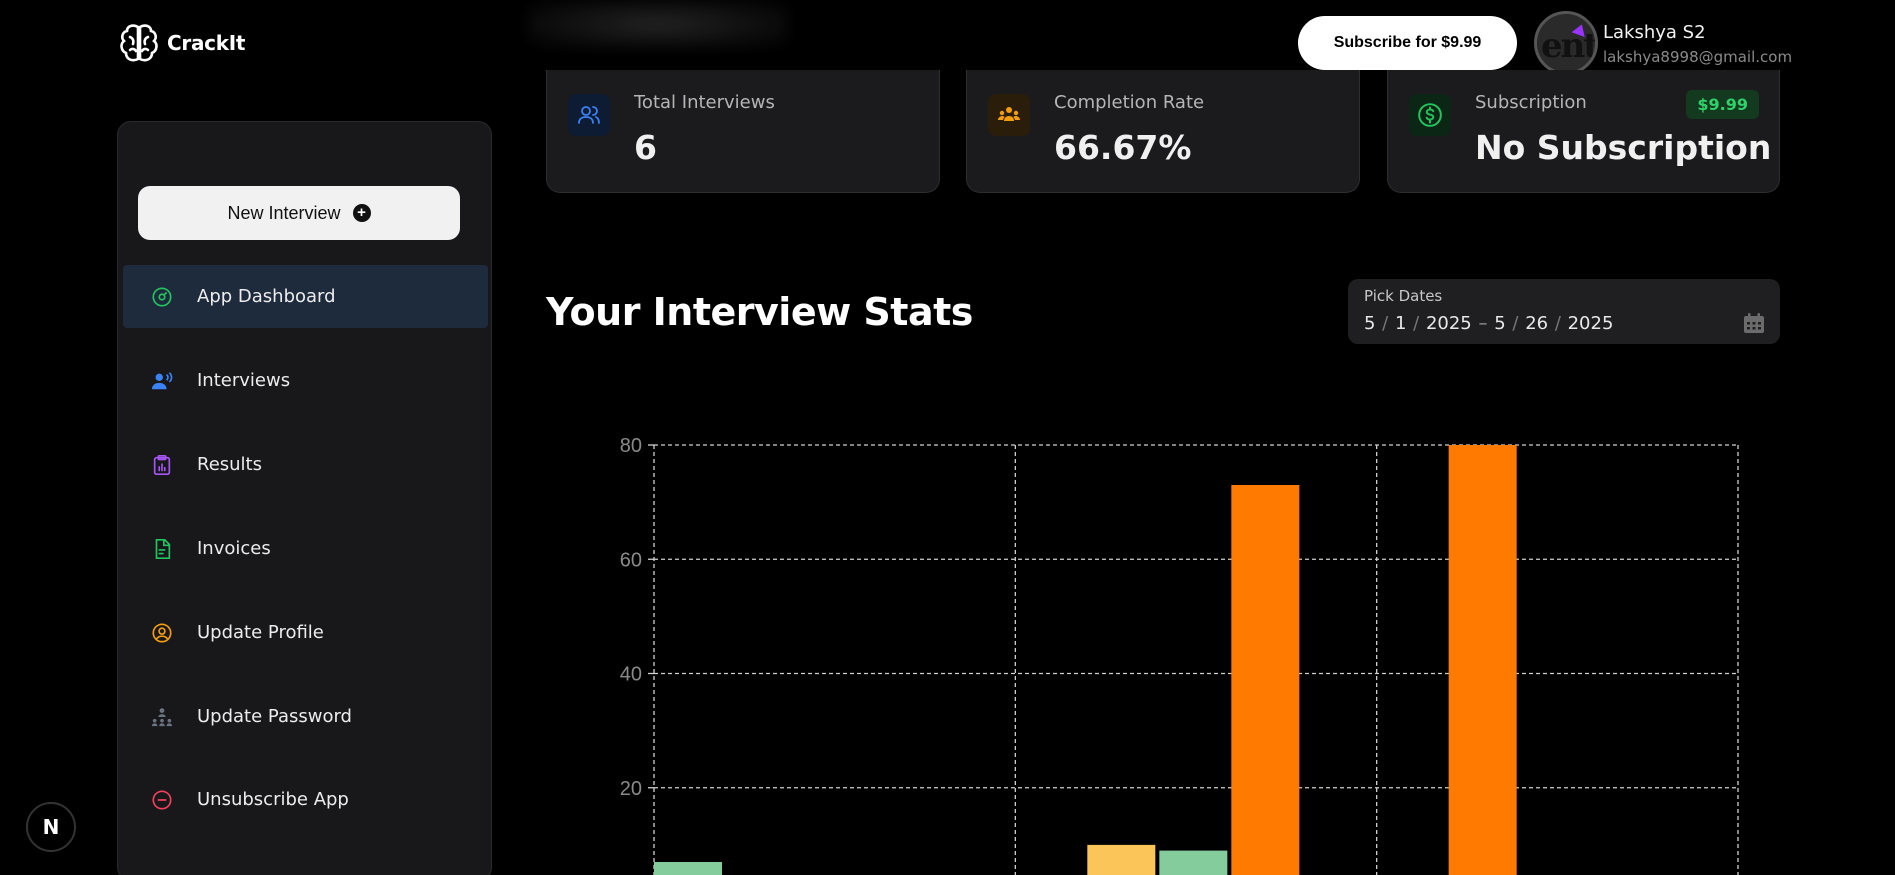 The width and height of the screenshot is (1895, 875). Describe the element at coordinates (51, 827) in the screenshot. I see `next-dev-indicator-button: N` at that location.